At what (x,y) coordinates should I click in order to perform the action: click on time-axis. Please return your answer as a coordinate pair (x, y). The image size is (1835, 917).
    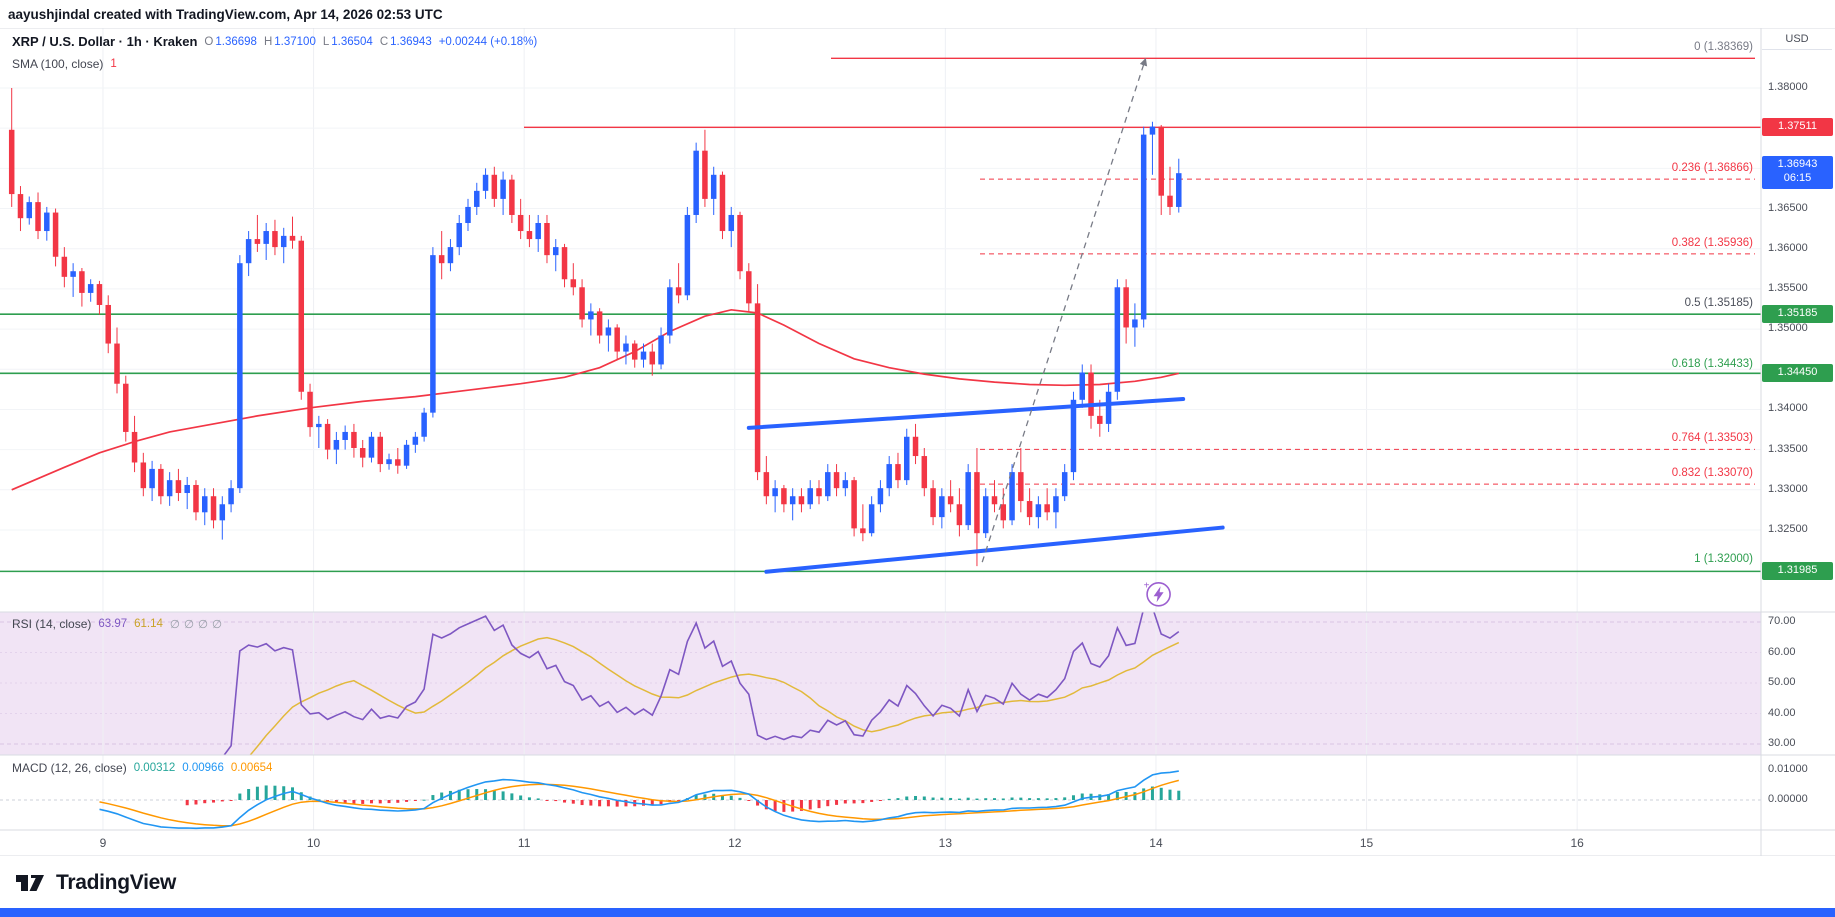
    Looking at the image, I should click on (880, 843).